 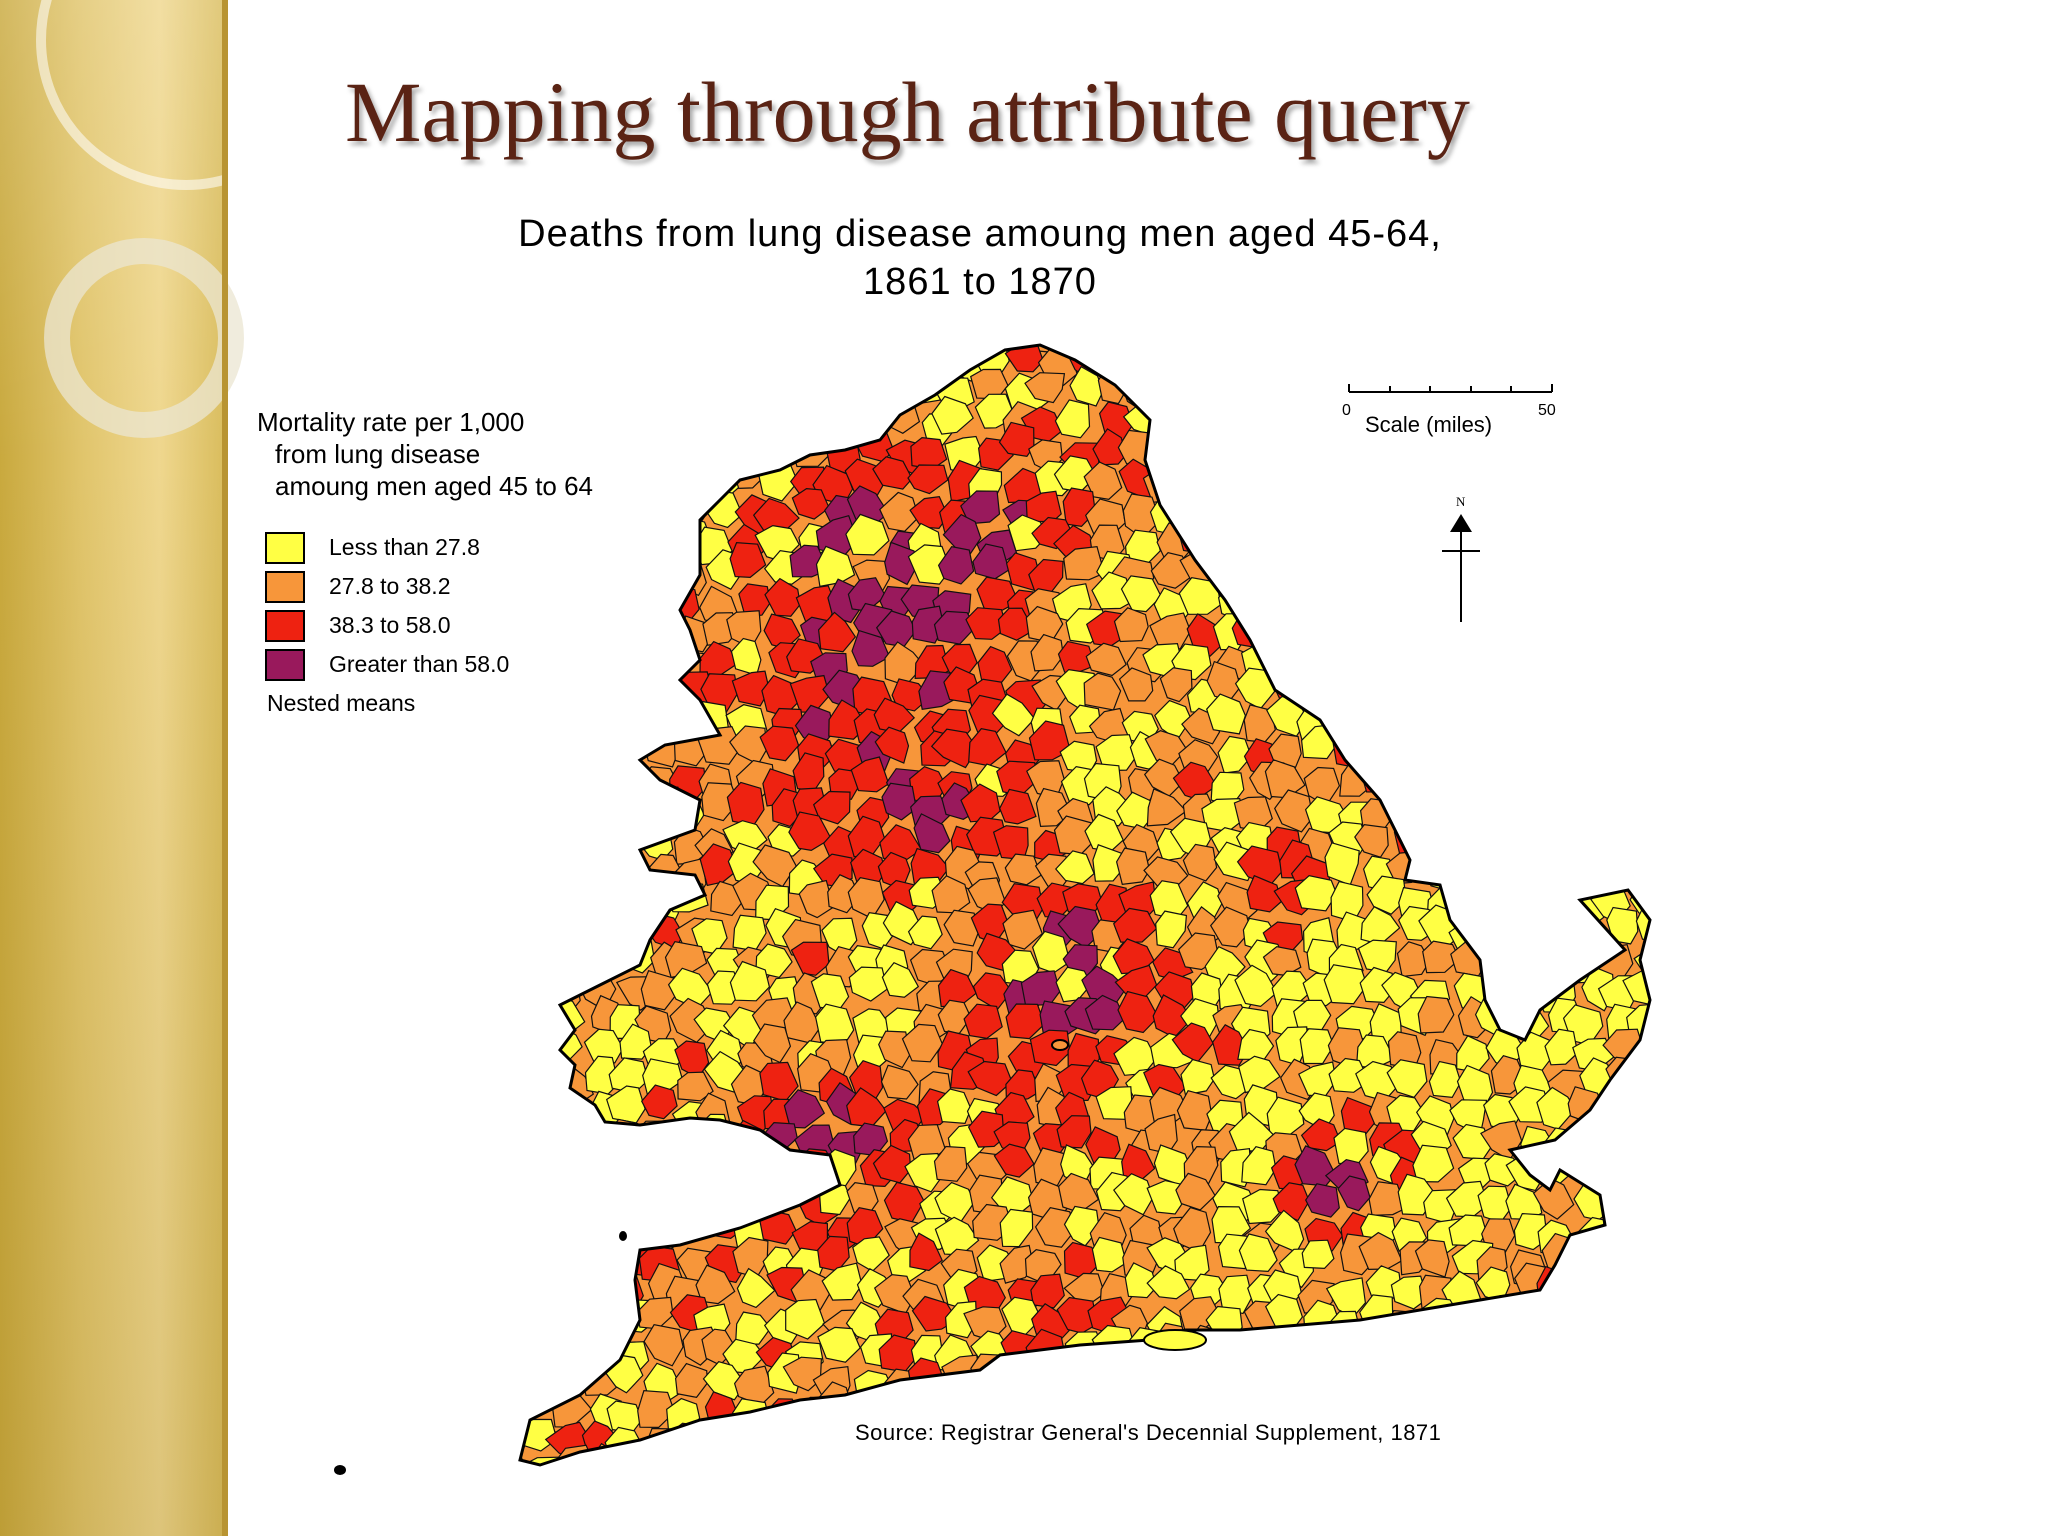 I want to click on legend-title-line-3: amoung men aged 45 to 64, so click(x=434, y=486).